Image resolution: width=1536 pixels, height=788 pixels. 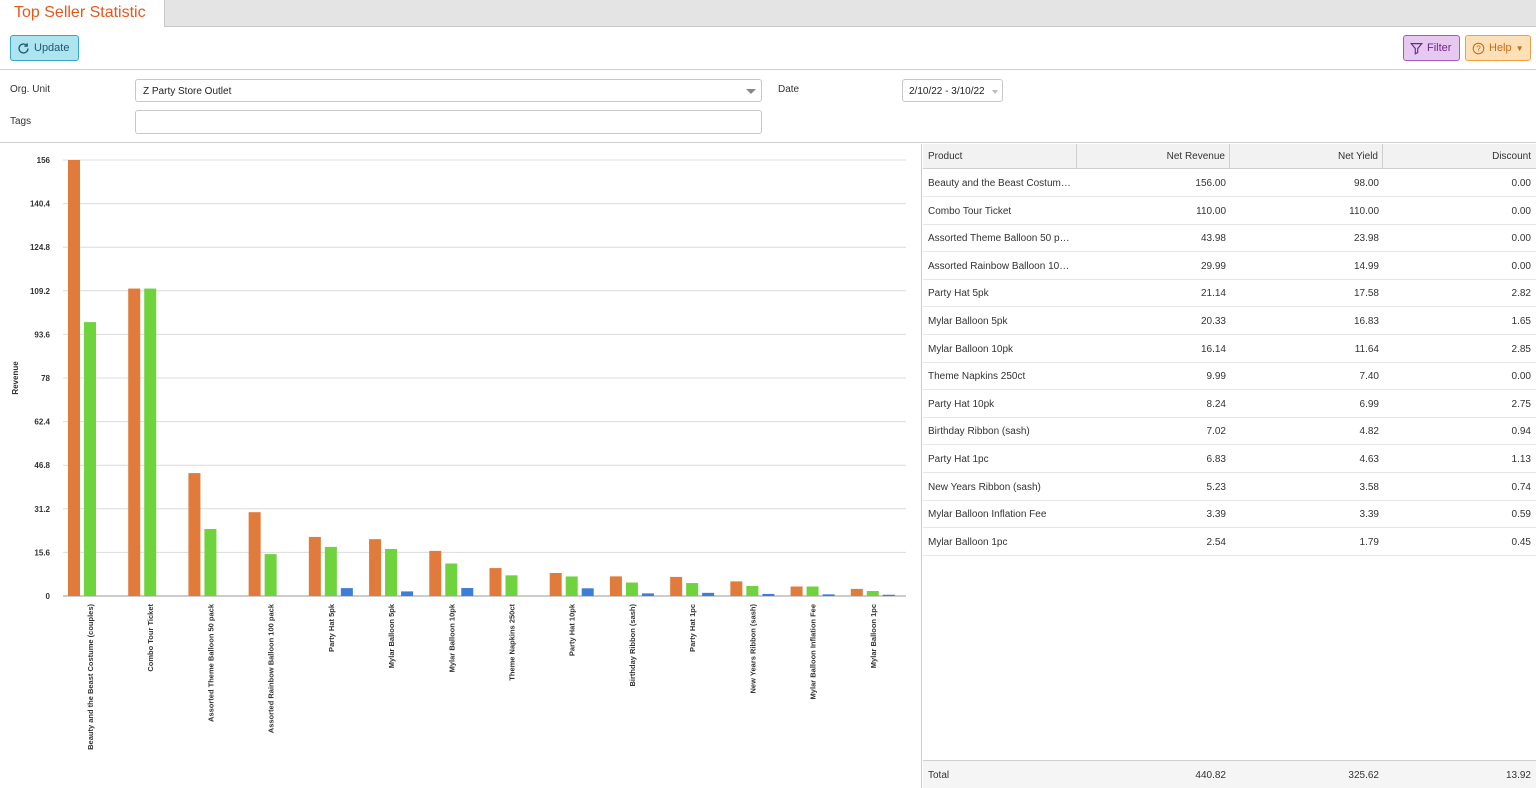 I want to click on filter-label: Filter, so click(x=1439, y=48).